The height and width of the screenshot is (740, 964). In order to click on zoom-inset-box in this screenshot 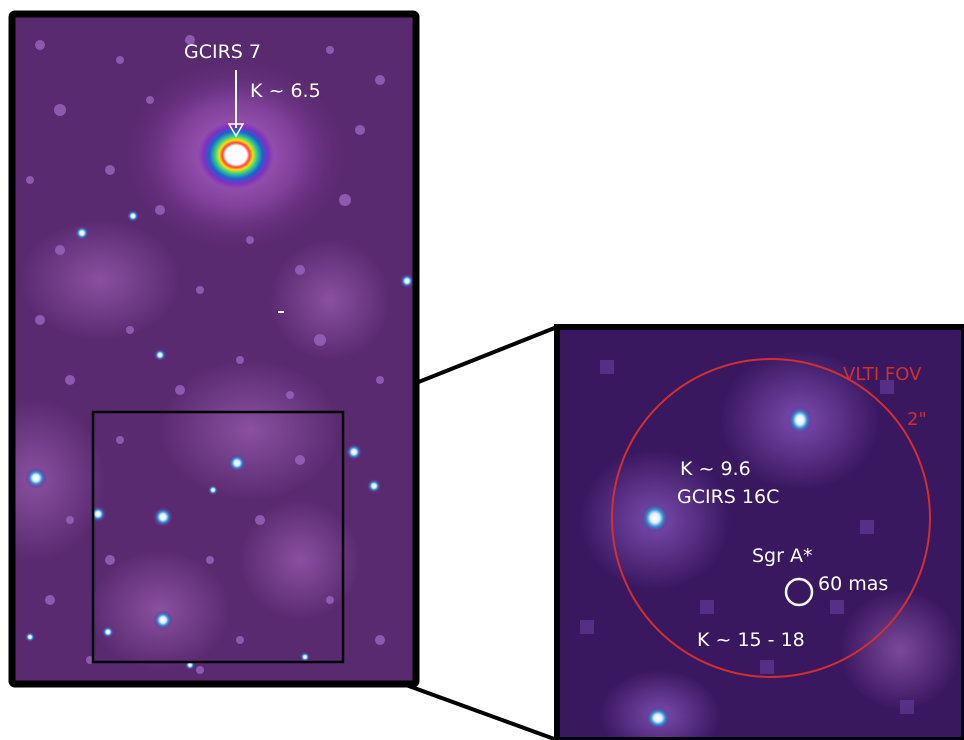, I will do `click(218, 537)`.